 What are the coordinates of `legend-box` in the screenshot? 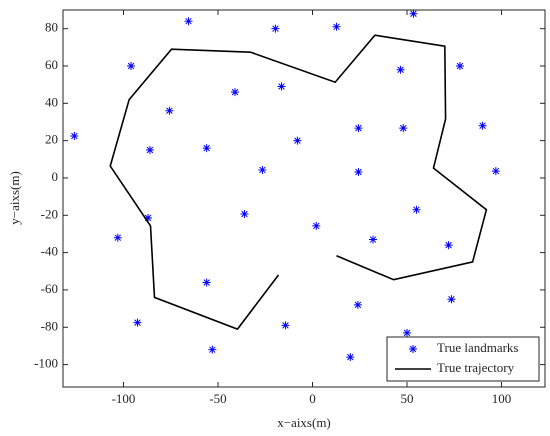 It's located at (463, 359).